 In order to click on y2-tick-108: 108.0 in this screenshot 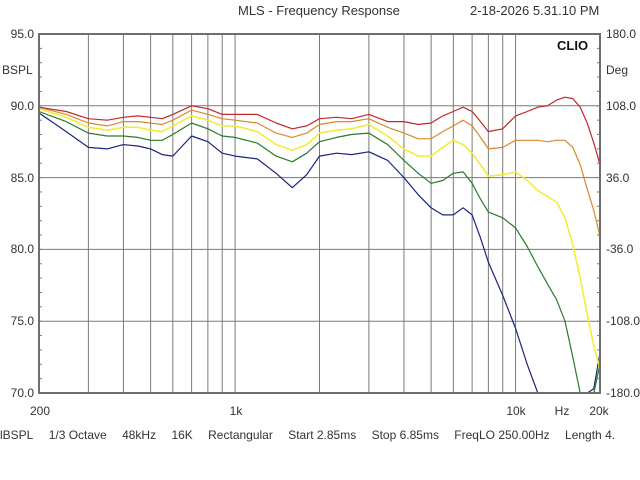, I will do `click(621, 106)`.